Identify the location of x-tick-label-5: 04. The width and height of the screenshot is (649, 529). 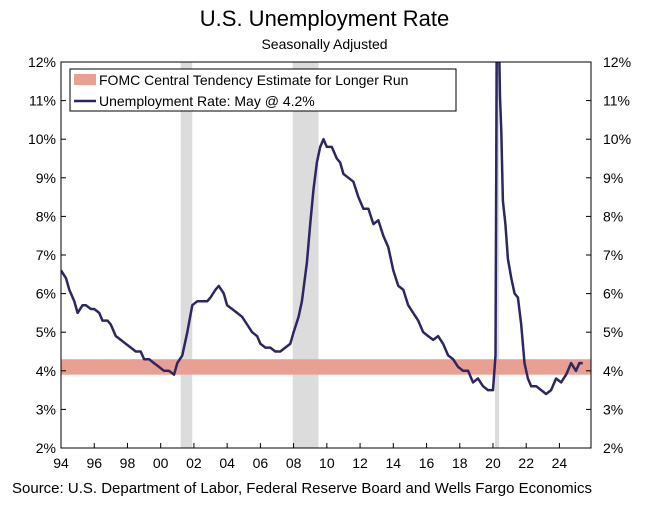
(227, 463).